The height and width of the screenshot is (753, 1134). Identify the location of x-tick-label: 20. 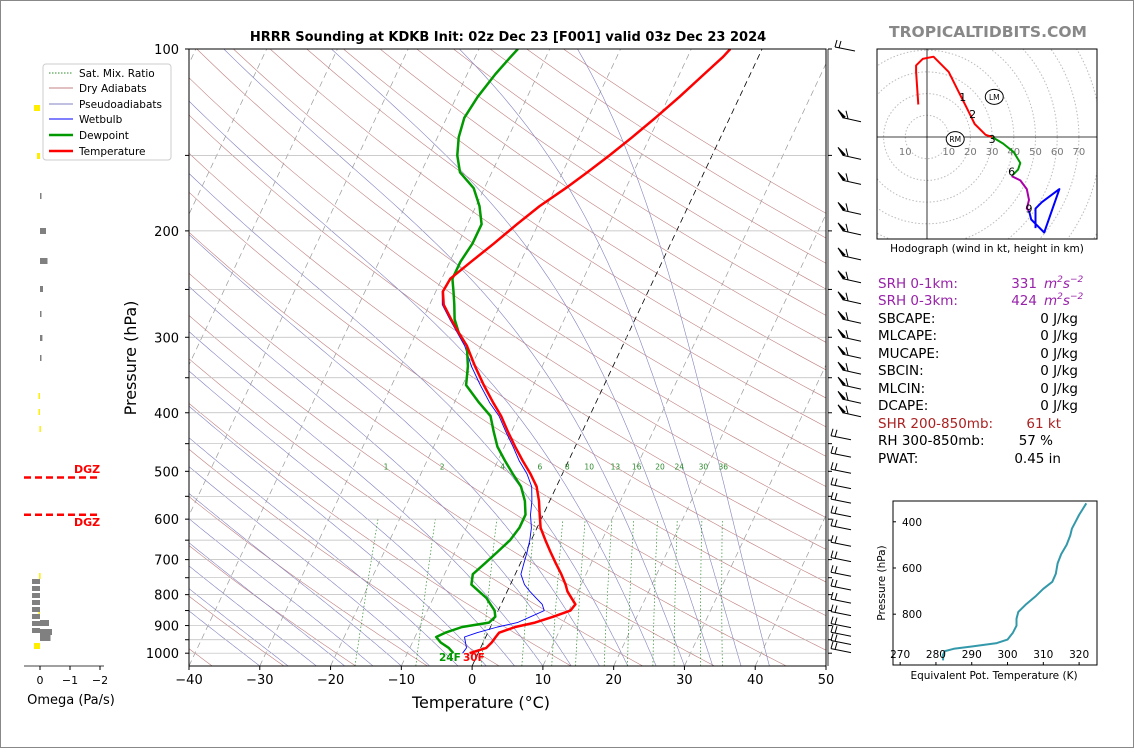
(613, 680).